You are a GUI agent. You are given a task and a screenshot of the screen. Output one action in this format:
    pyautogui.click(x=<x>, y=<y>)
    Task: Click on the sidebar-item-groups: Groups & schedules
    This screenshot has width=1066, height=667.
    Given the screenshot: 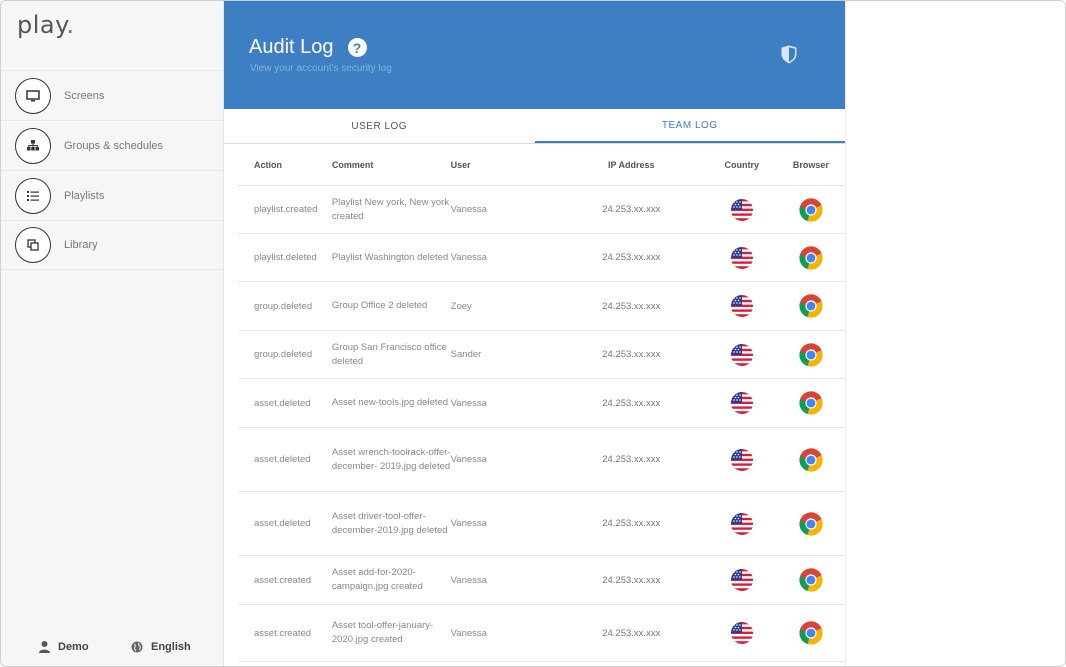 What is the action you would take?
    pyautogui.click(x=112, y=145)
    